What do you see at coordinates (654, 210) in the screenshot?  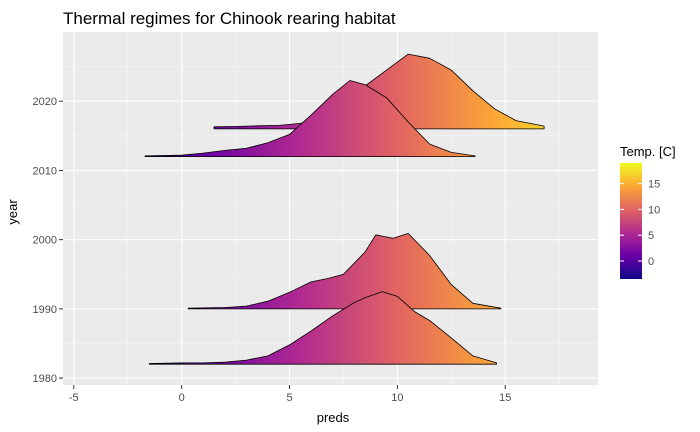 I see `legend-tick-label: 10` at bounding box center [654, 210].